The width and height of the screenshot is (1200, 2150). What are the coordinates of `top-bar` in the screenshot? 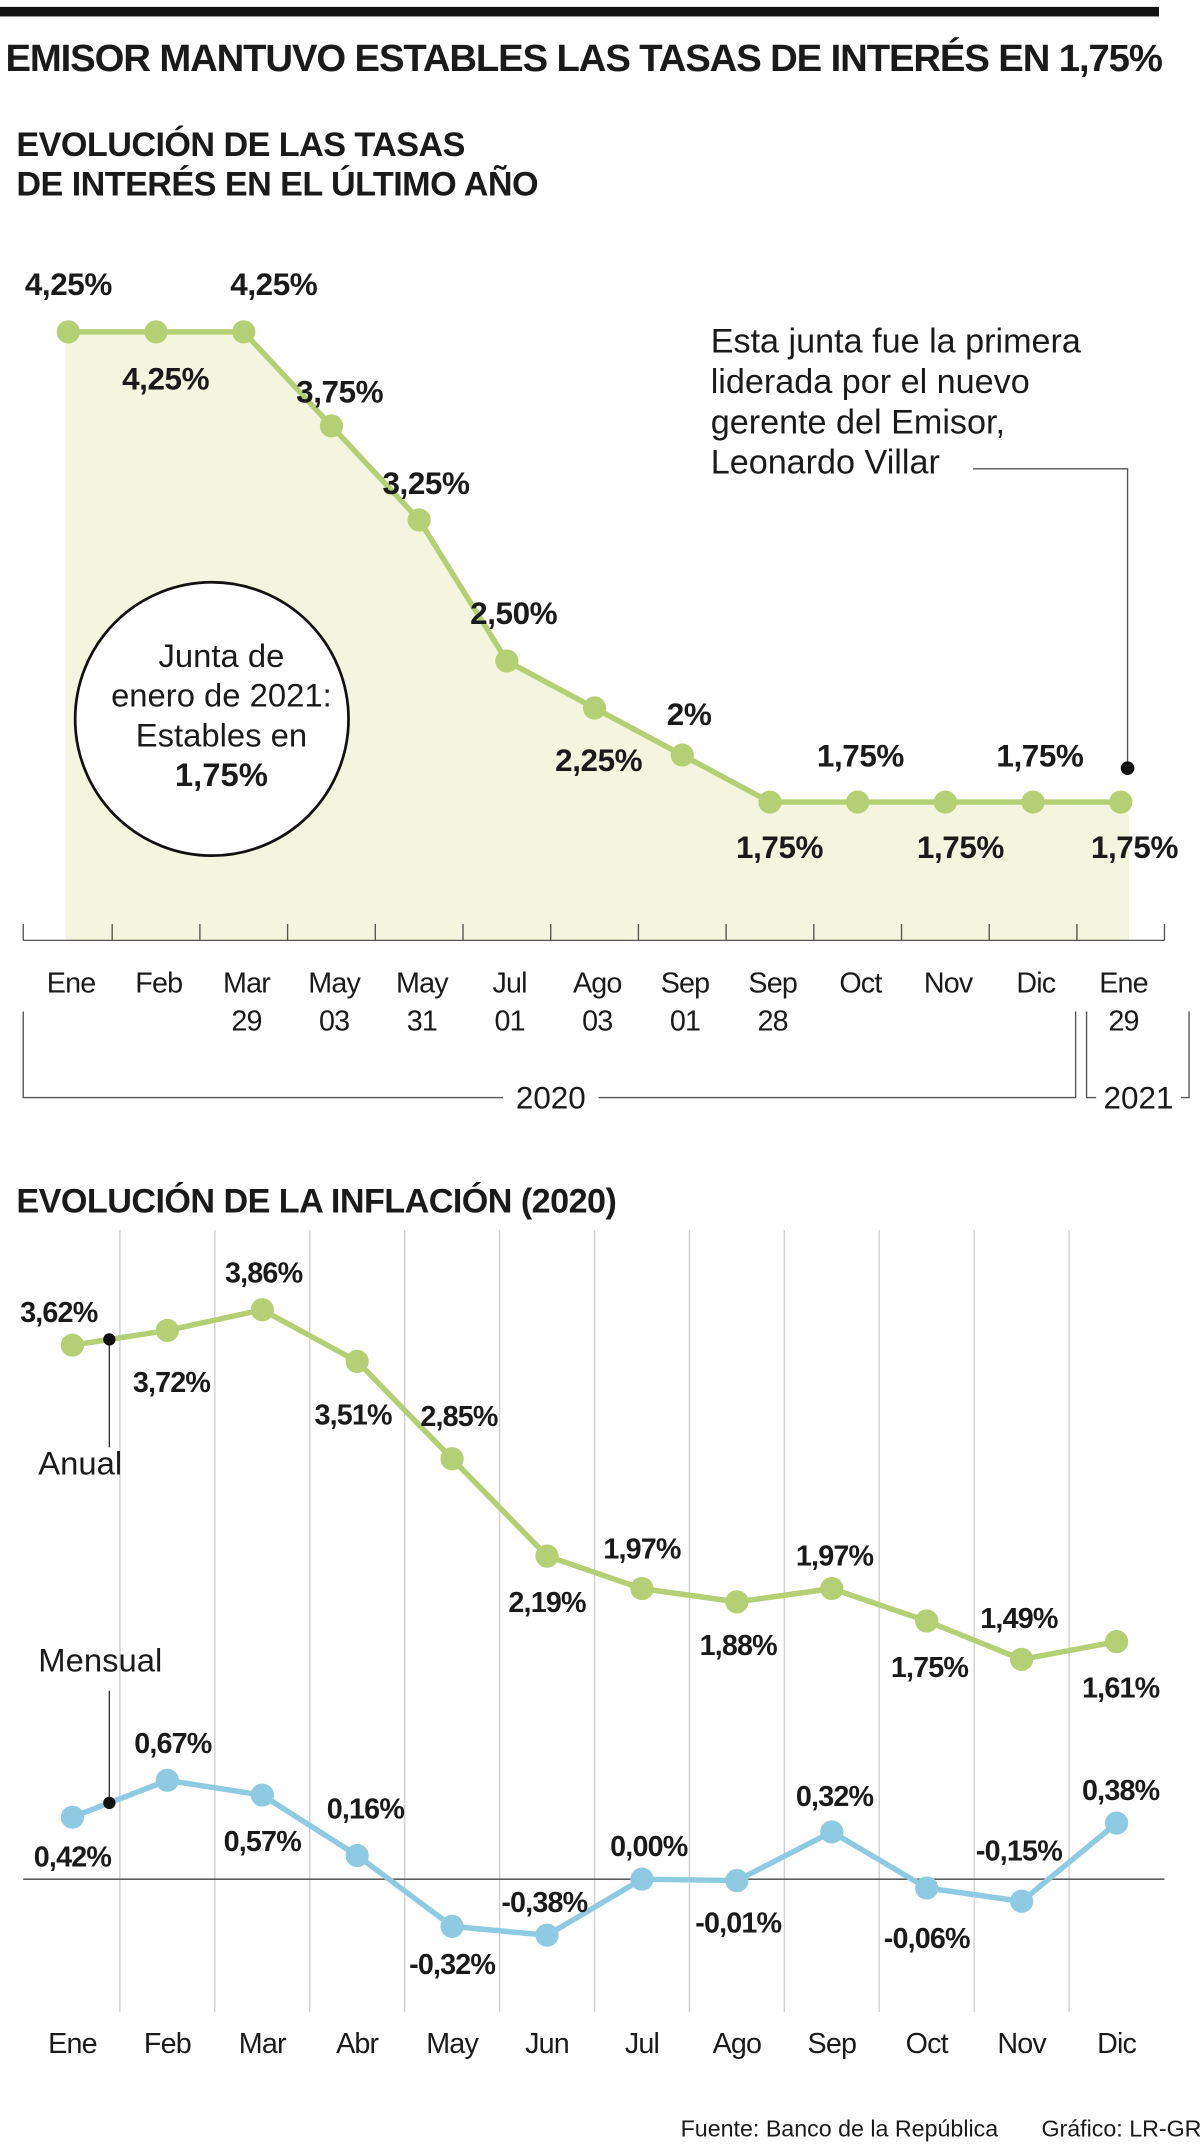 It's located at (579, 11).